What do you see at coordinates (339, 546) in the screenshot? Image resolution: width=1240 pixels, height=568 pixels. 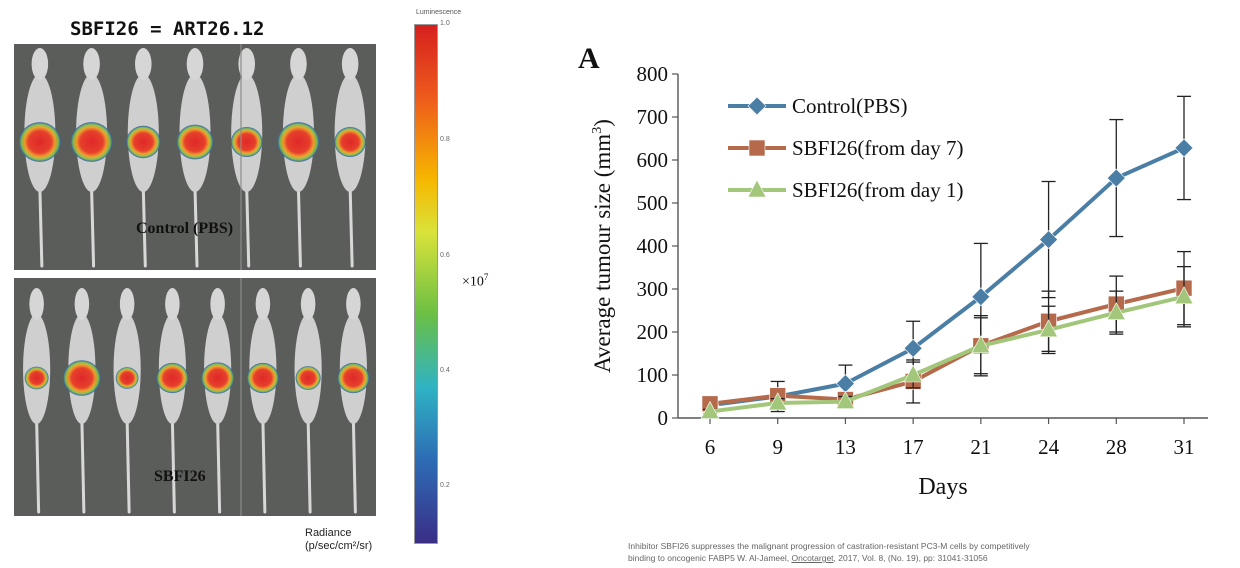 I see `radiance-unit: (p/sec/cm²/sr)` at bounding box center [339, 546].